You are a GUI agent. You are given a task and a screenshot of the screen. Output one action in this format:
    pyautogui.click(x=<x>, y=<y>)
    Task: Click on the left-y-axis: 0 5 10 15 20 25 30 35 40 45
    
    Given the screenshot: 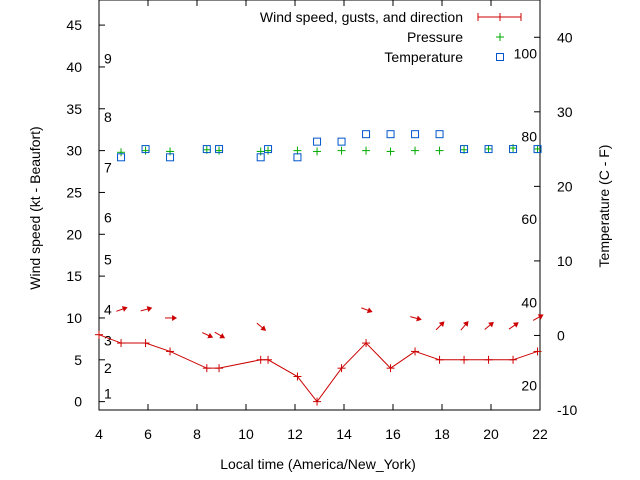 What is the action you would take?
    pyautogui.click(x=85, y=213)
    